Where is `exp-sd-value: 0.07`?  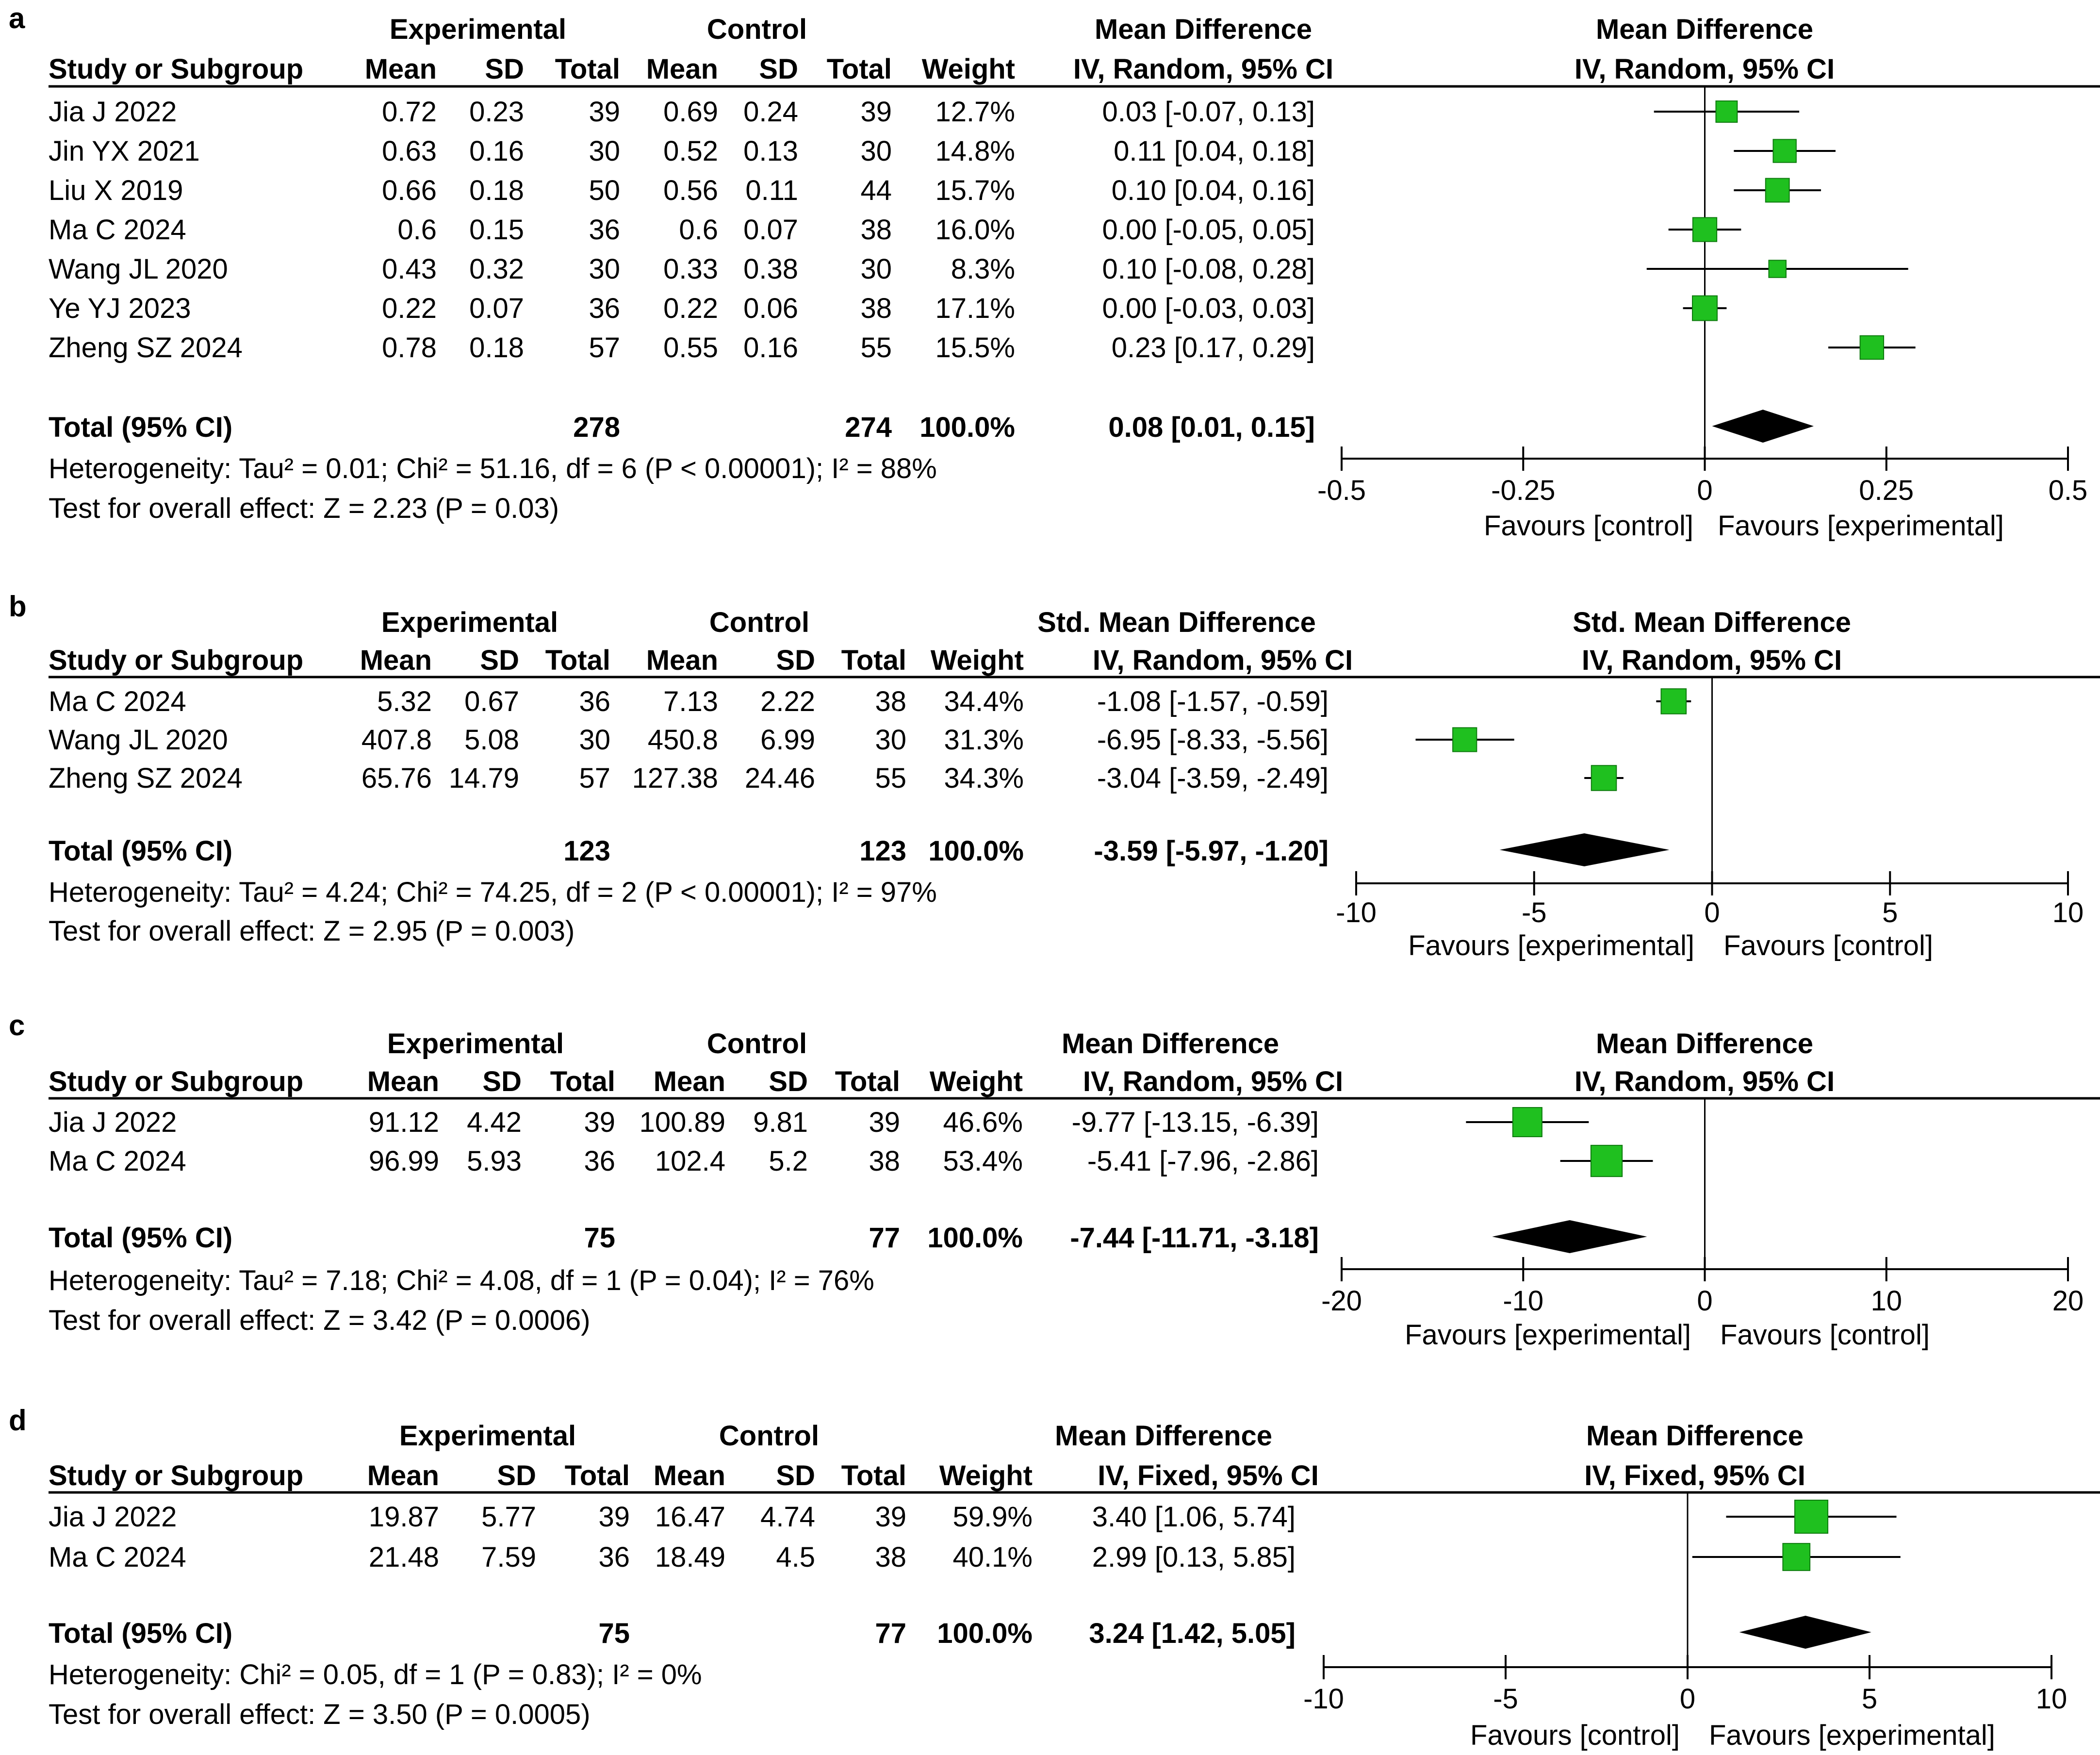 exp-sd-value: 0.07 is located at coordinates (496, 308).